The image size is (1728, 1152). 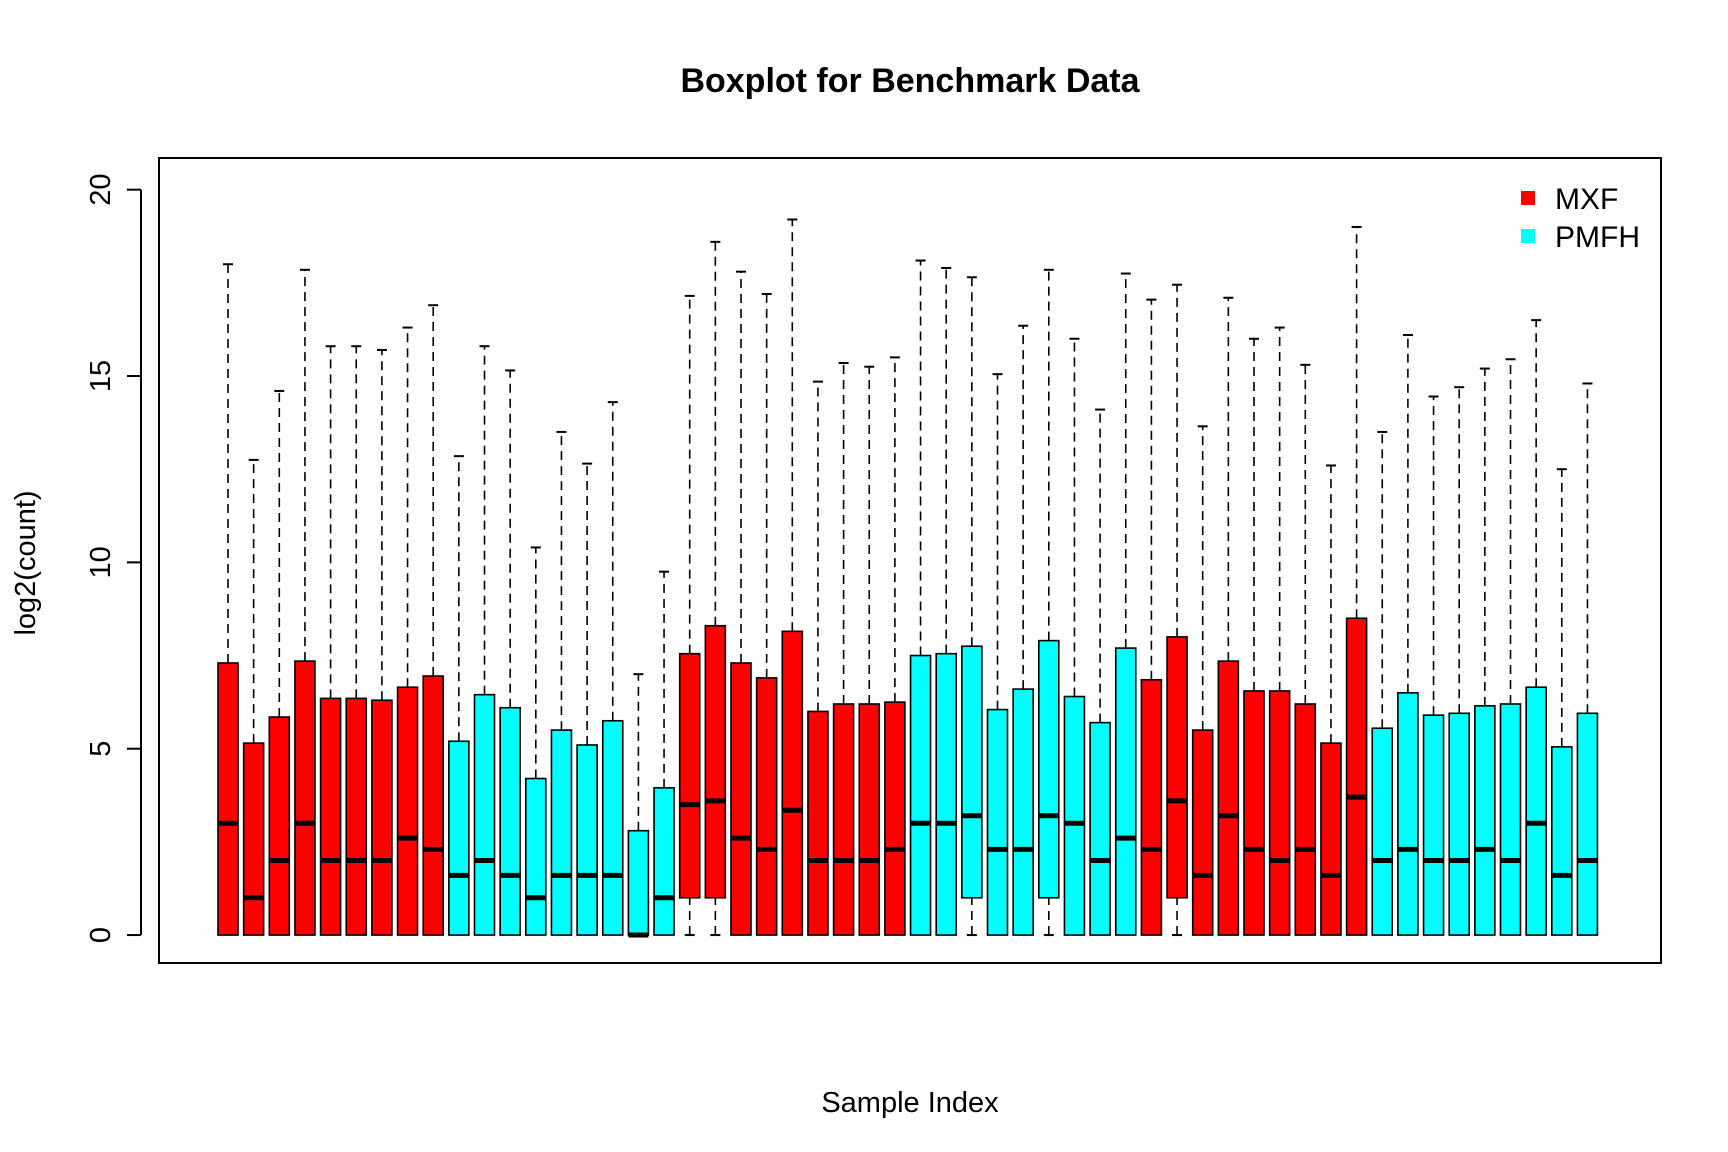 I want to click on y-tick-label-15: 15, so click(x=101, y=376).